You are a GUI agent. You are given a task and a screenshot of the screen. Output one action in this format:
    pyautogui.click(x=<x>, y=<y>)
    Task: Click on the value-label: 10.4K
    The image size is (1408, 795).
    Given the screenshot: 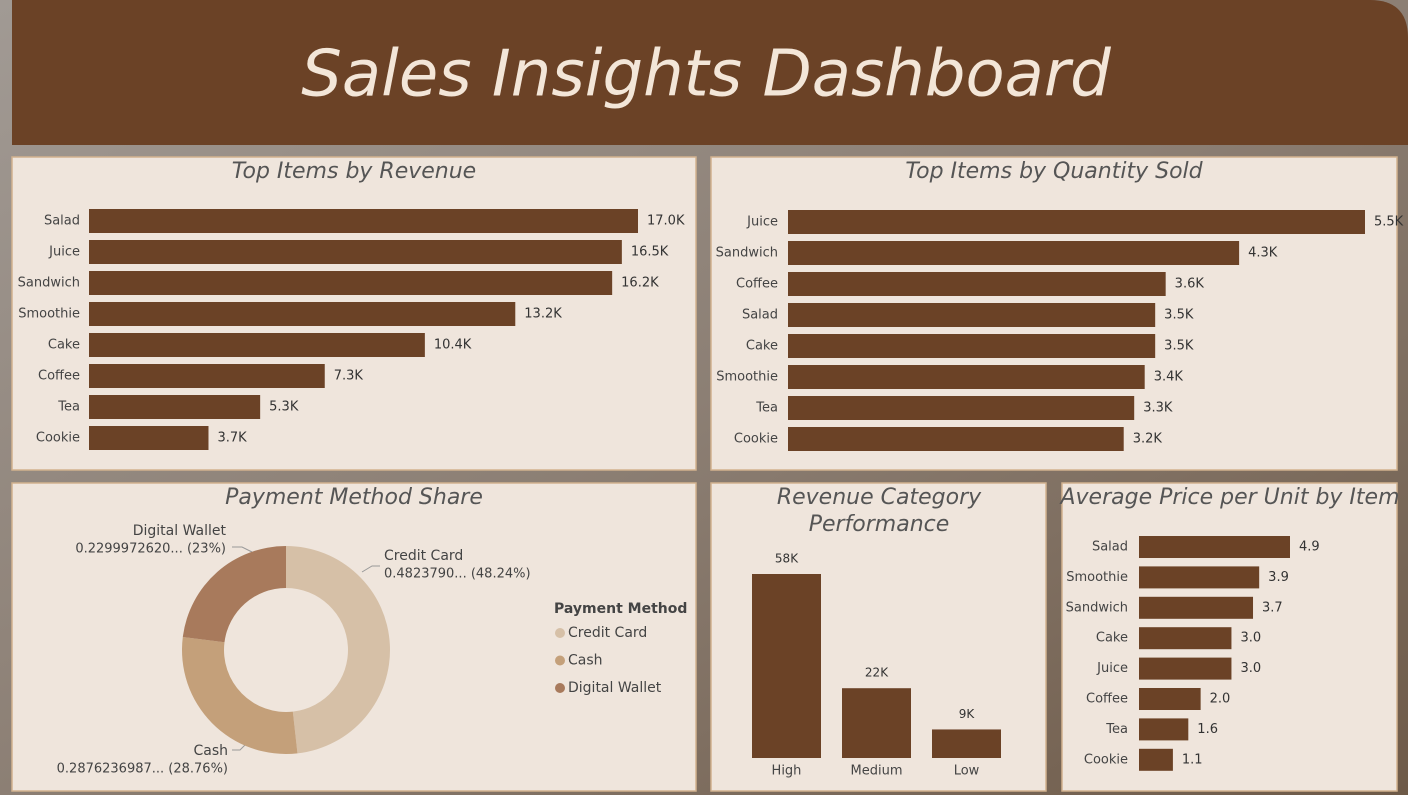 What is the action you would take?
    pyautogui.click(x=453, y=345)
    